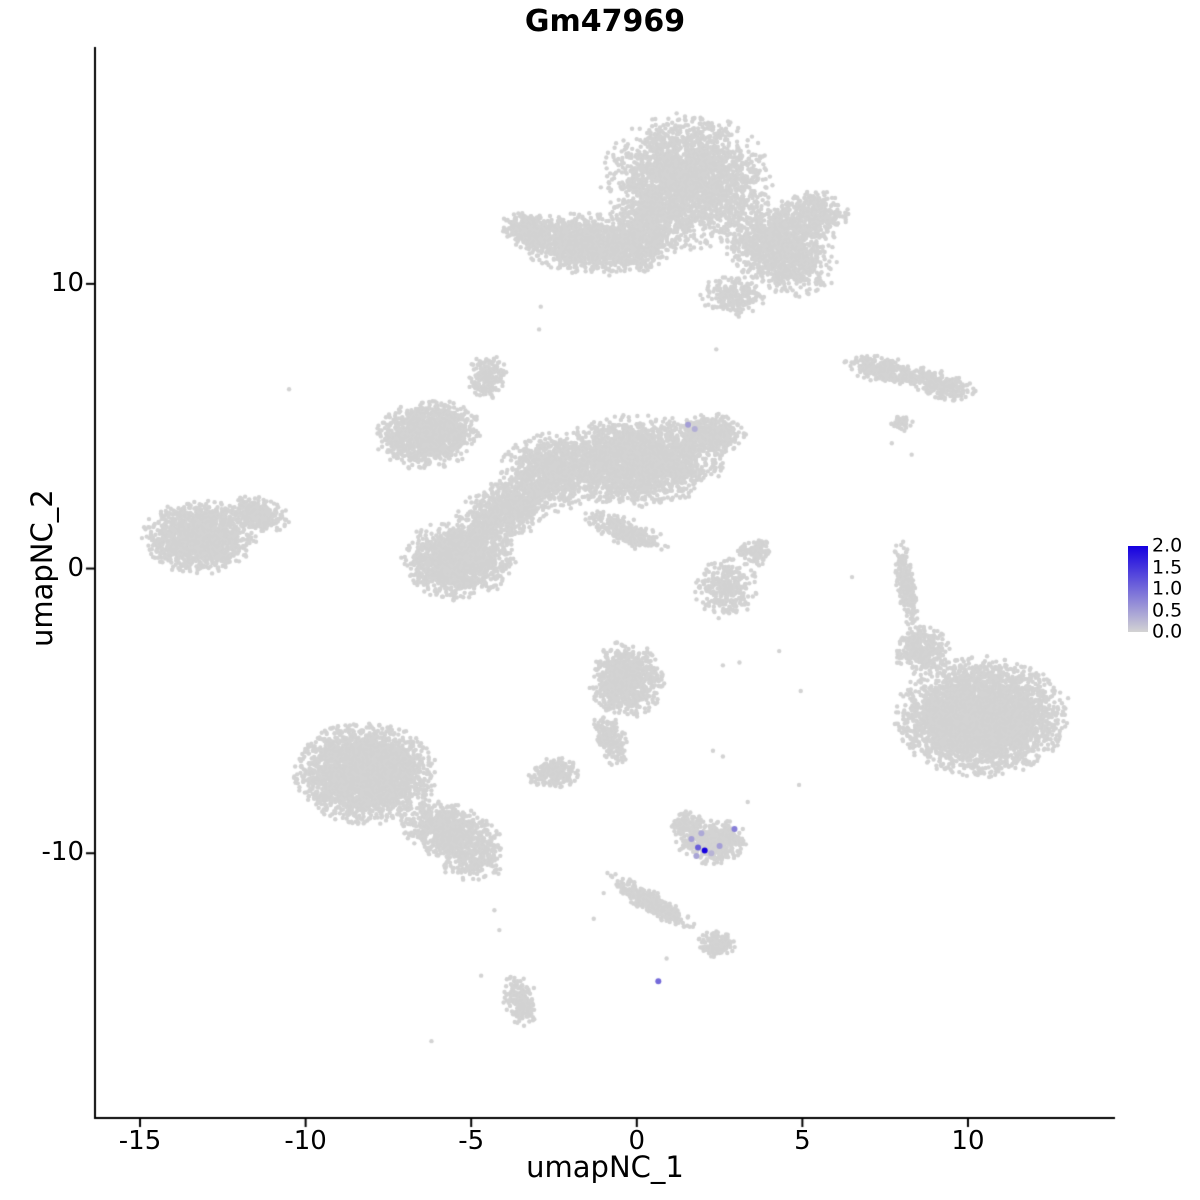 Image resolution: width=1200 pixels, height=1200 pixels. I want to click on x-tick-label: -10, so click(305, 1141).